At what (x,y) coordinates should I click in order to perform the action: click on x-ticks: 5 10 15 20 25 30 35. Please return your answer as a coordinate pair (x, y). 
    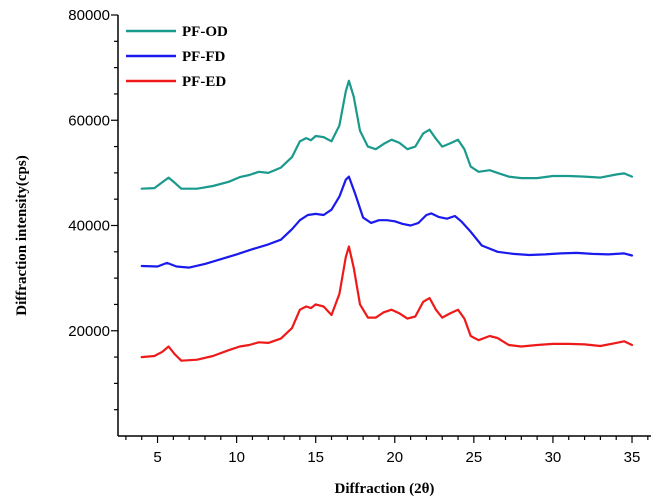
    Looking at the image, I should click on (387, 451).